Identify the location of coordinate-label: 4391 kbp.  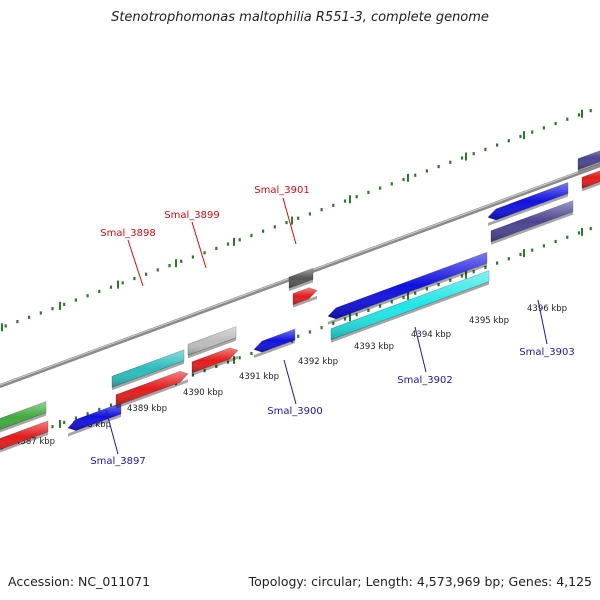
(259, 377).